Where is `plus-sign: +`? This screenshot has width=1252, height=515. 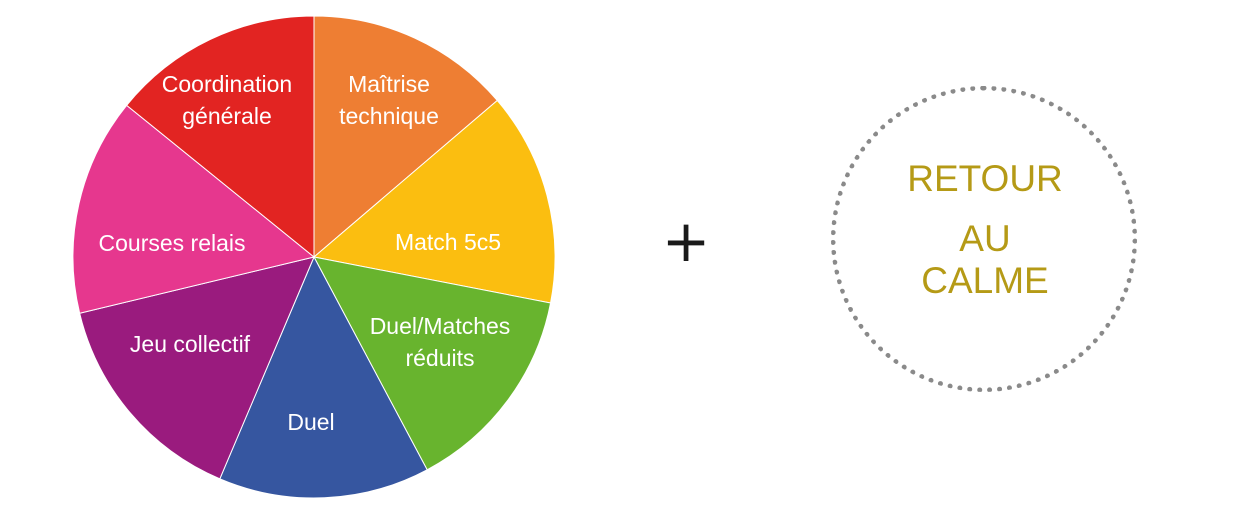
plus-sign: + is located at coordinates (686, 241).